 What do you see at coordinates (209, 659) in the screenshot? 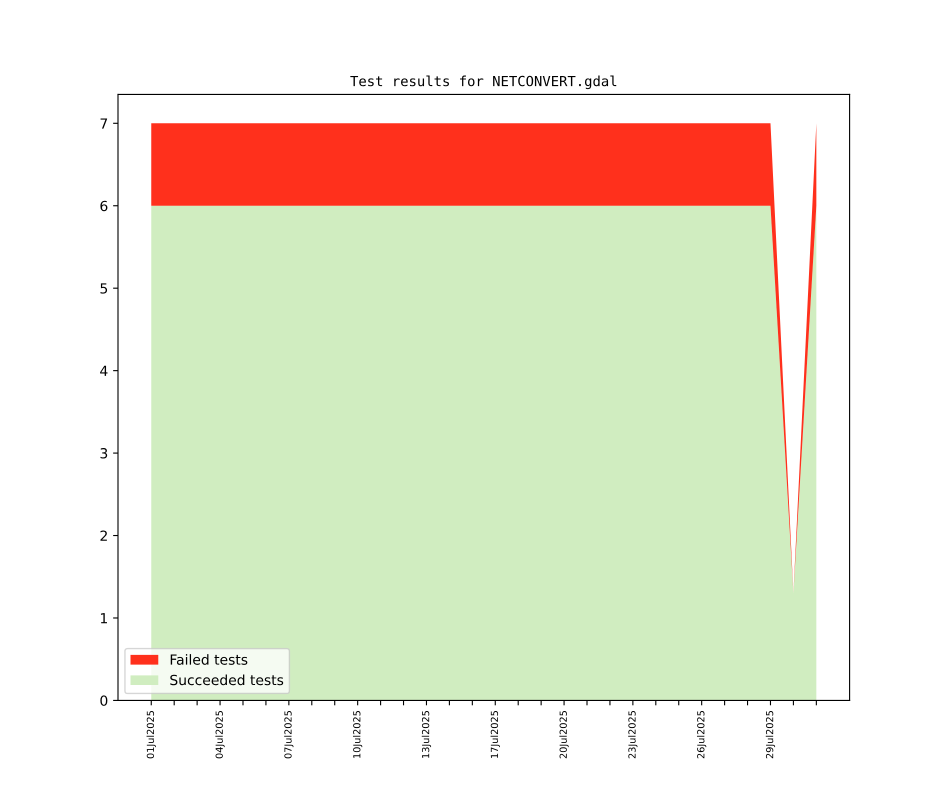
I see `legend-label: Failed tests` at bounding box center [209, 659].